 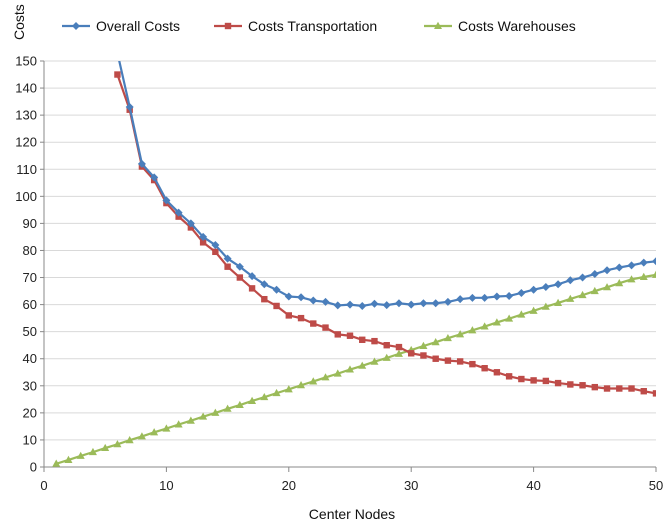 I want to click on y-tick-label-13: 130, so click(x=26, y=115).